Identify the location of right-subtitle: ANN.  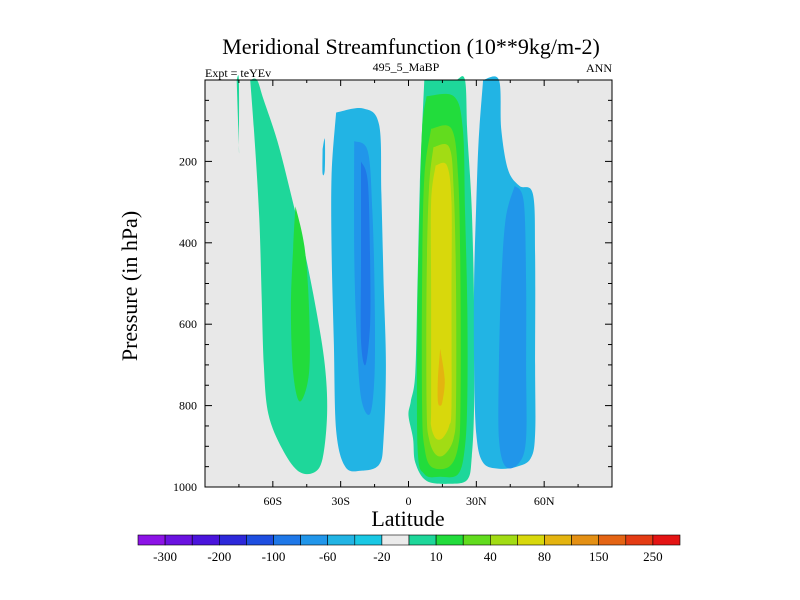
(599, 68).